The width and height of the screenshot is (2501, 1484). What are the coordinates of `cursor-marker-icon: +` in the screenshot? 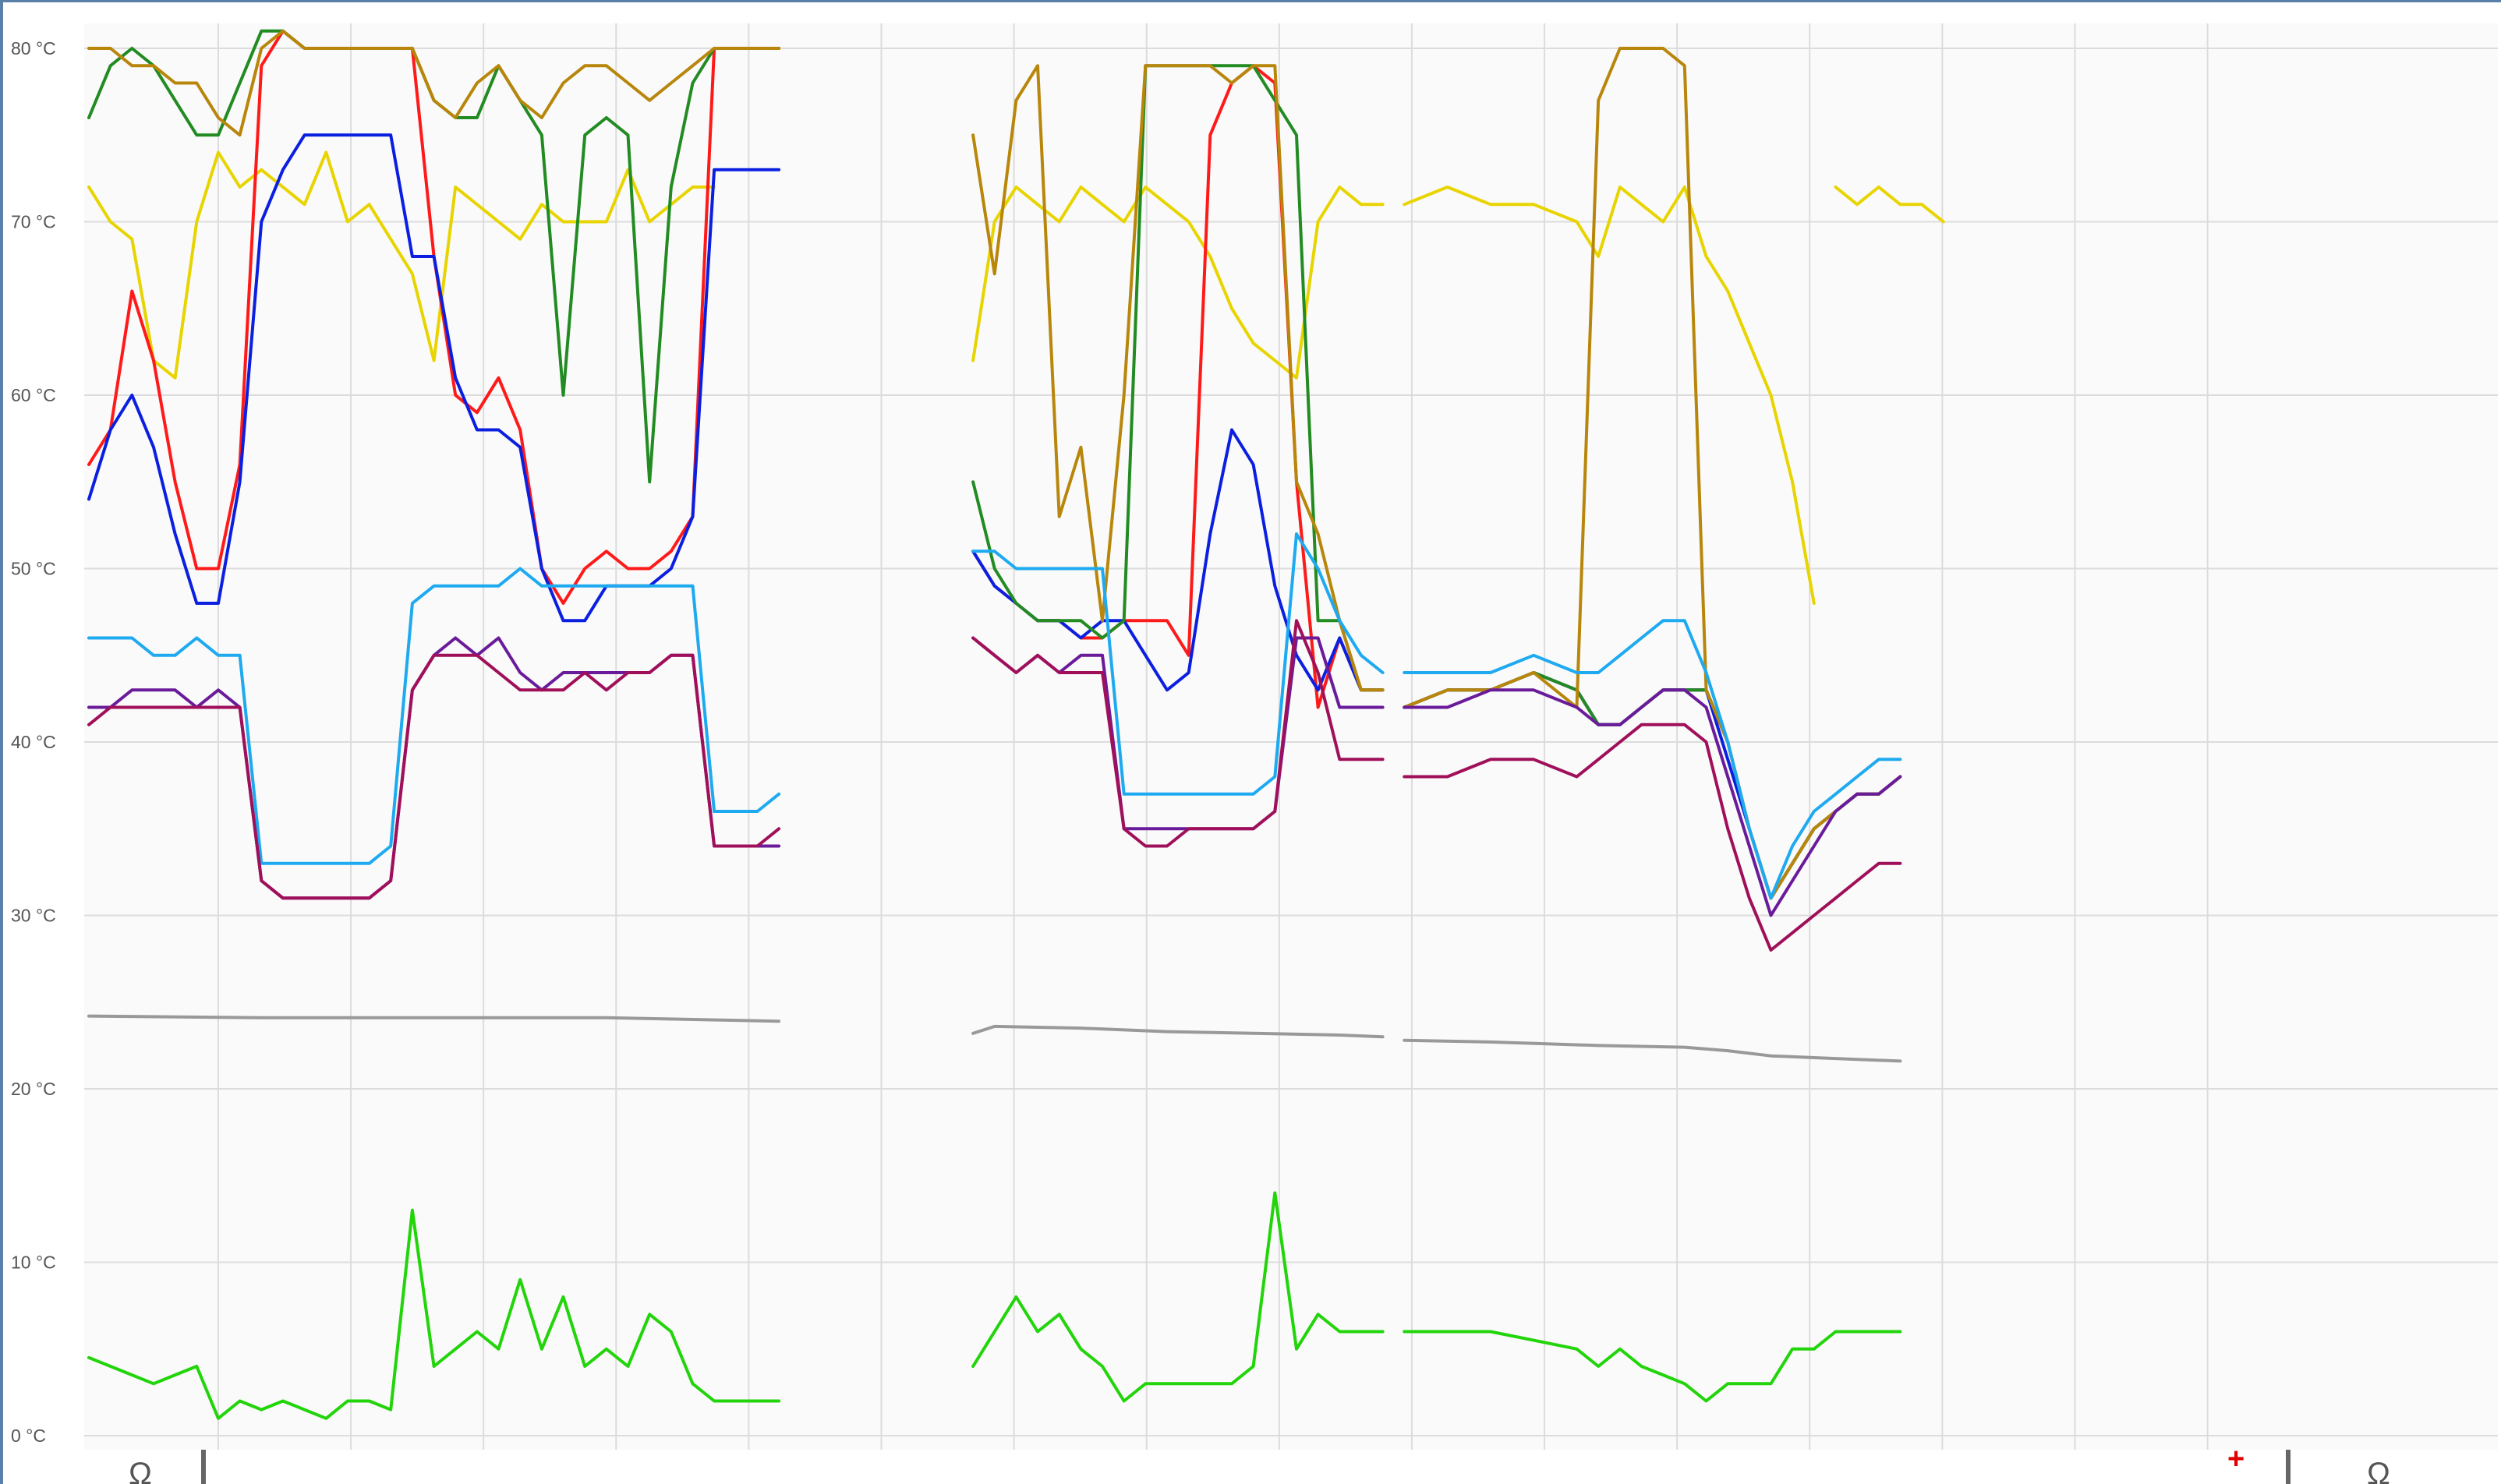 It's located at (2236, 1459).